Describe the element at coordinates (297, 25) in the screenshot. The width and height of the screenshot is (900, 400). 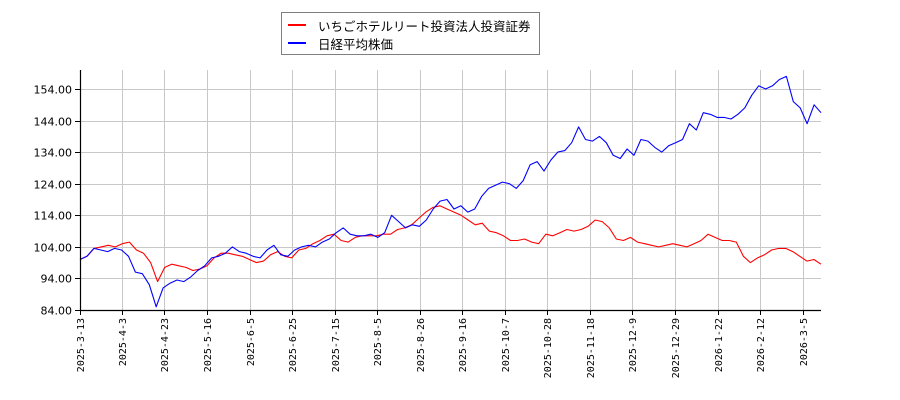
I see `red-line-swatch-icon` at that location.